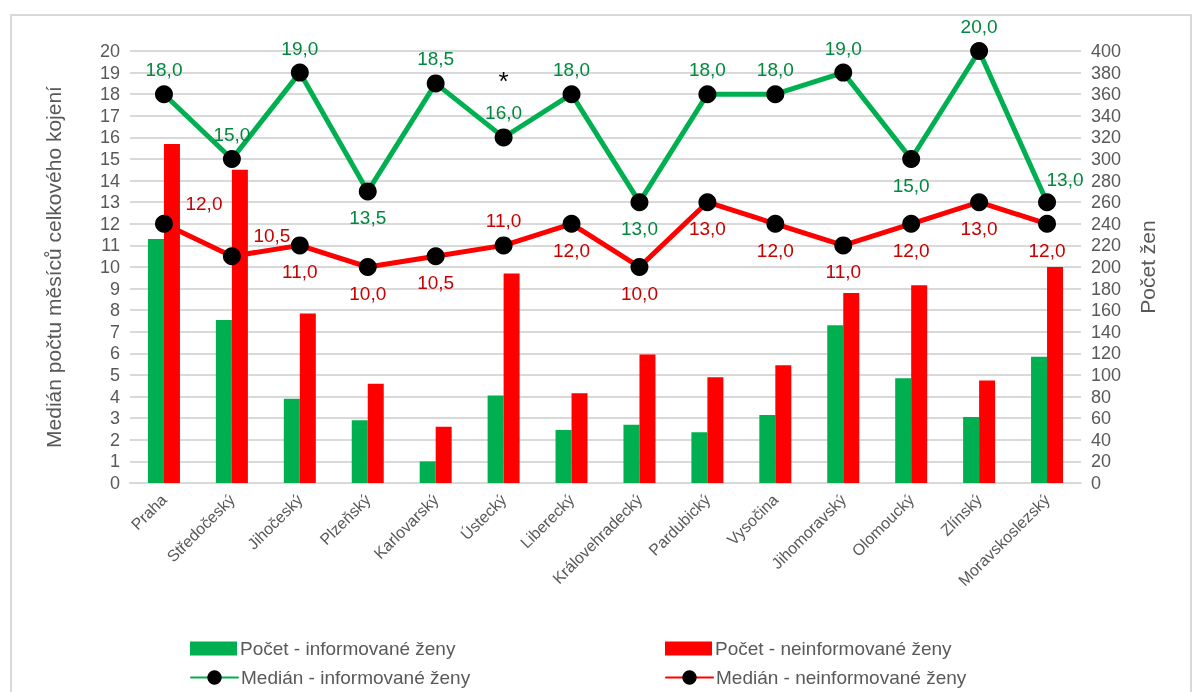  Describe the element at coordinates (53, 266) in the screenshot. I see `y-axis-title: Medián počtu měsíců celkového kojení` at that location.